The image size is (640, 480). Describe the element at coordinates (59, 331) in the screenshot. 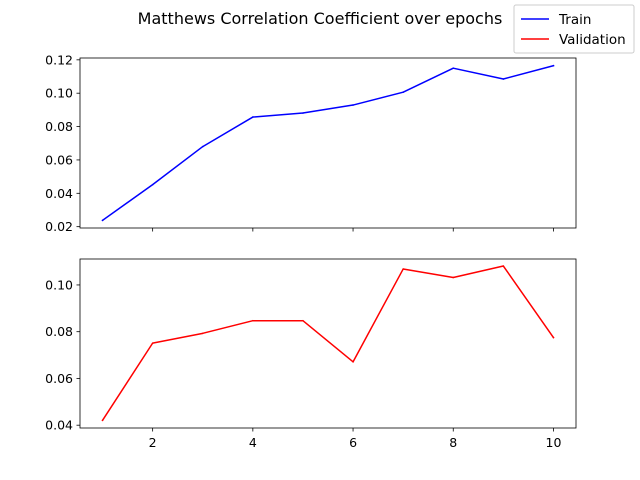

I see `y-tick-label-validation: 0.08` at that location.